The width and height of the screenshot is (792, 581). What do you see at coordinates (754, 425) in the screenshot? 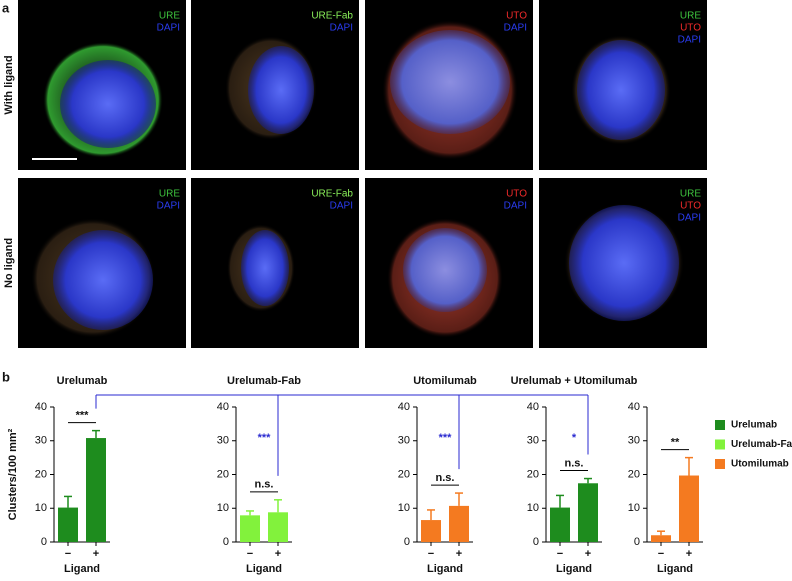
I see `legend-label: Urelumab` at bounding box center [754, 425].